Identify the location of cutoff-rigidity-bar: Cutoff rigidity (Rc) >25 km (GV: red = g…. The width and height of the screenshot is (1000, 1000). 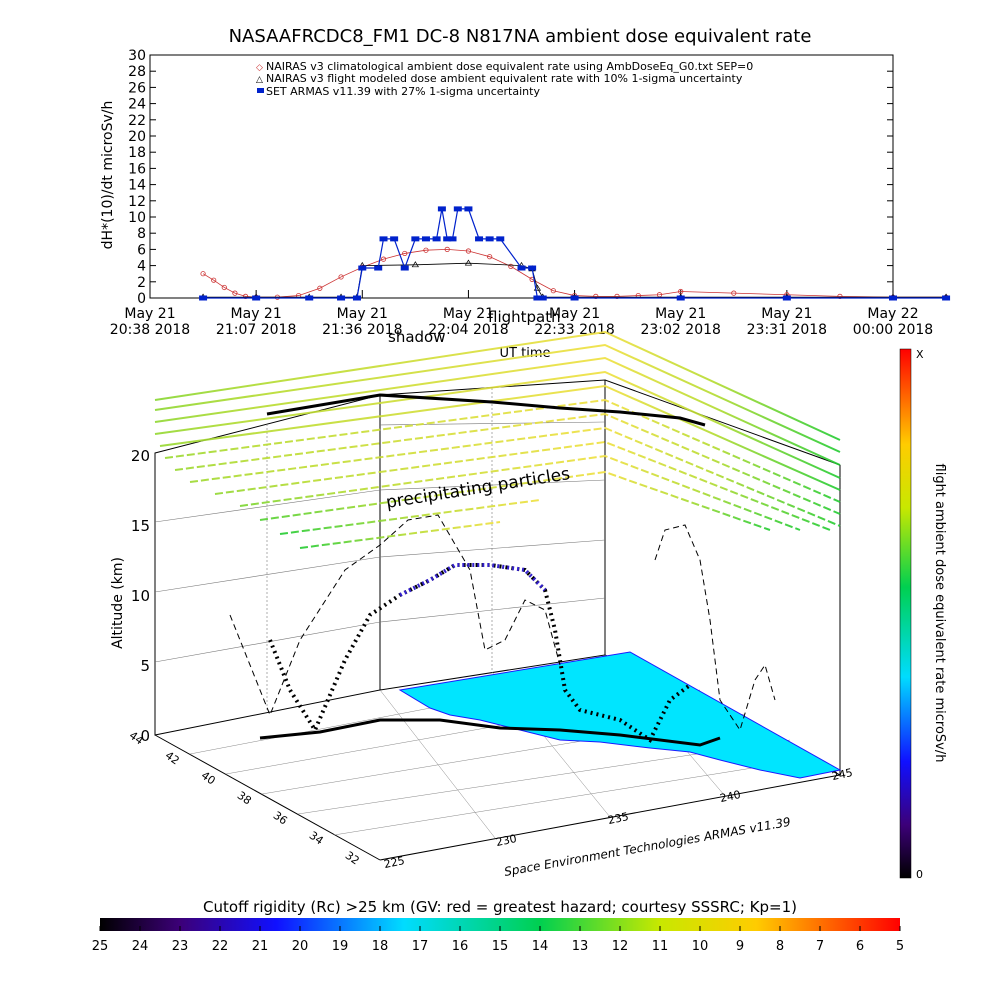
(498, 926).